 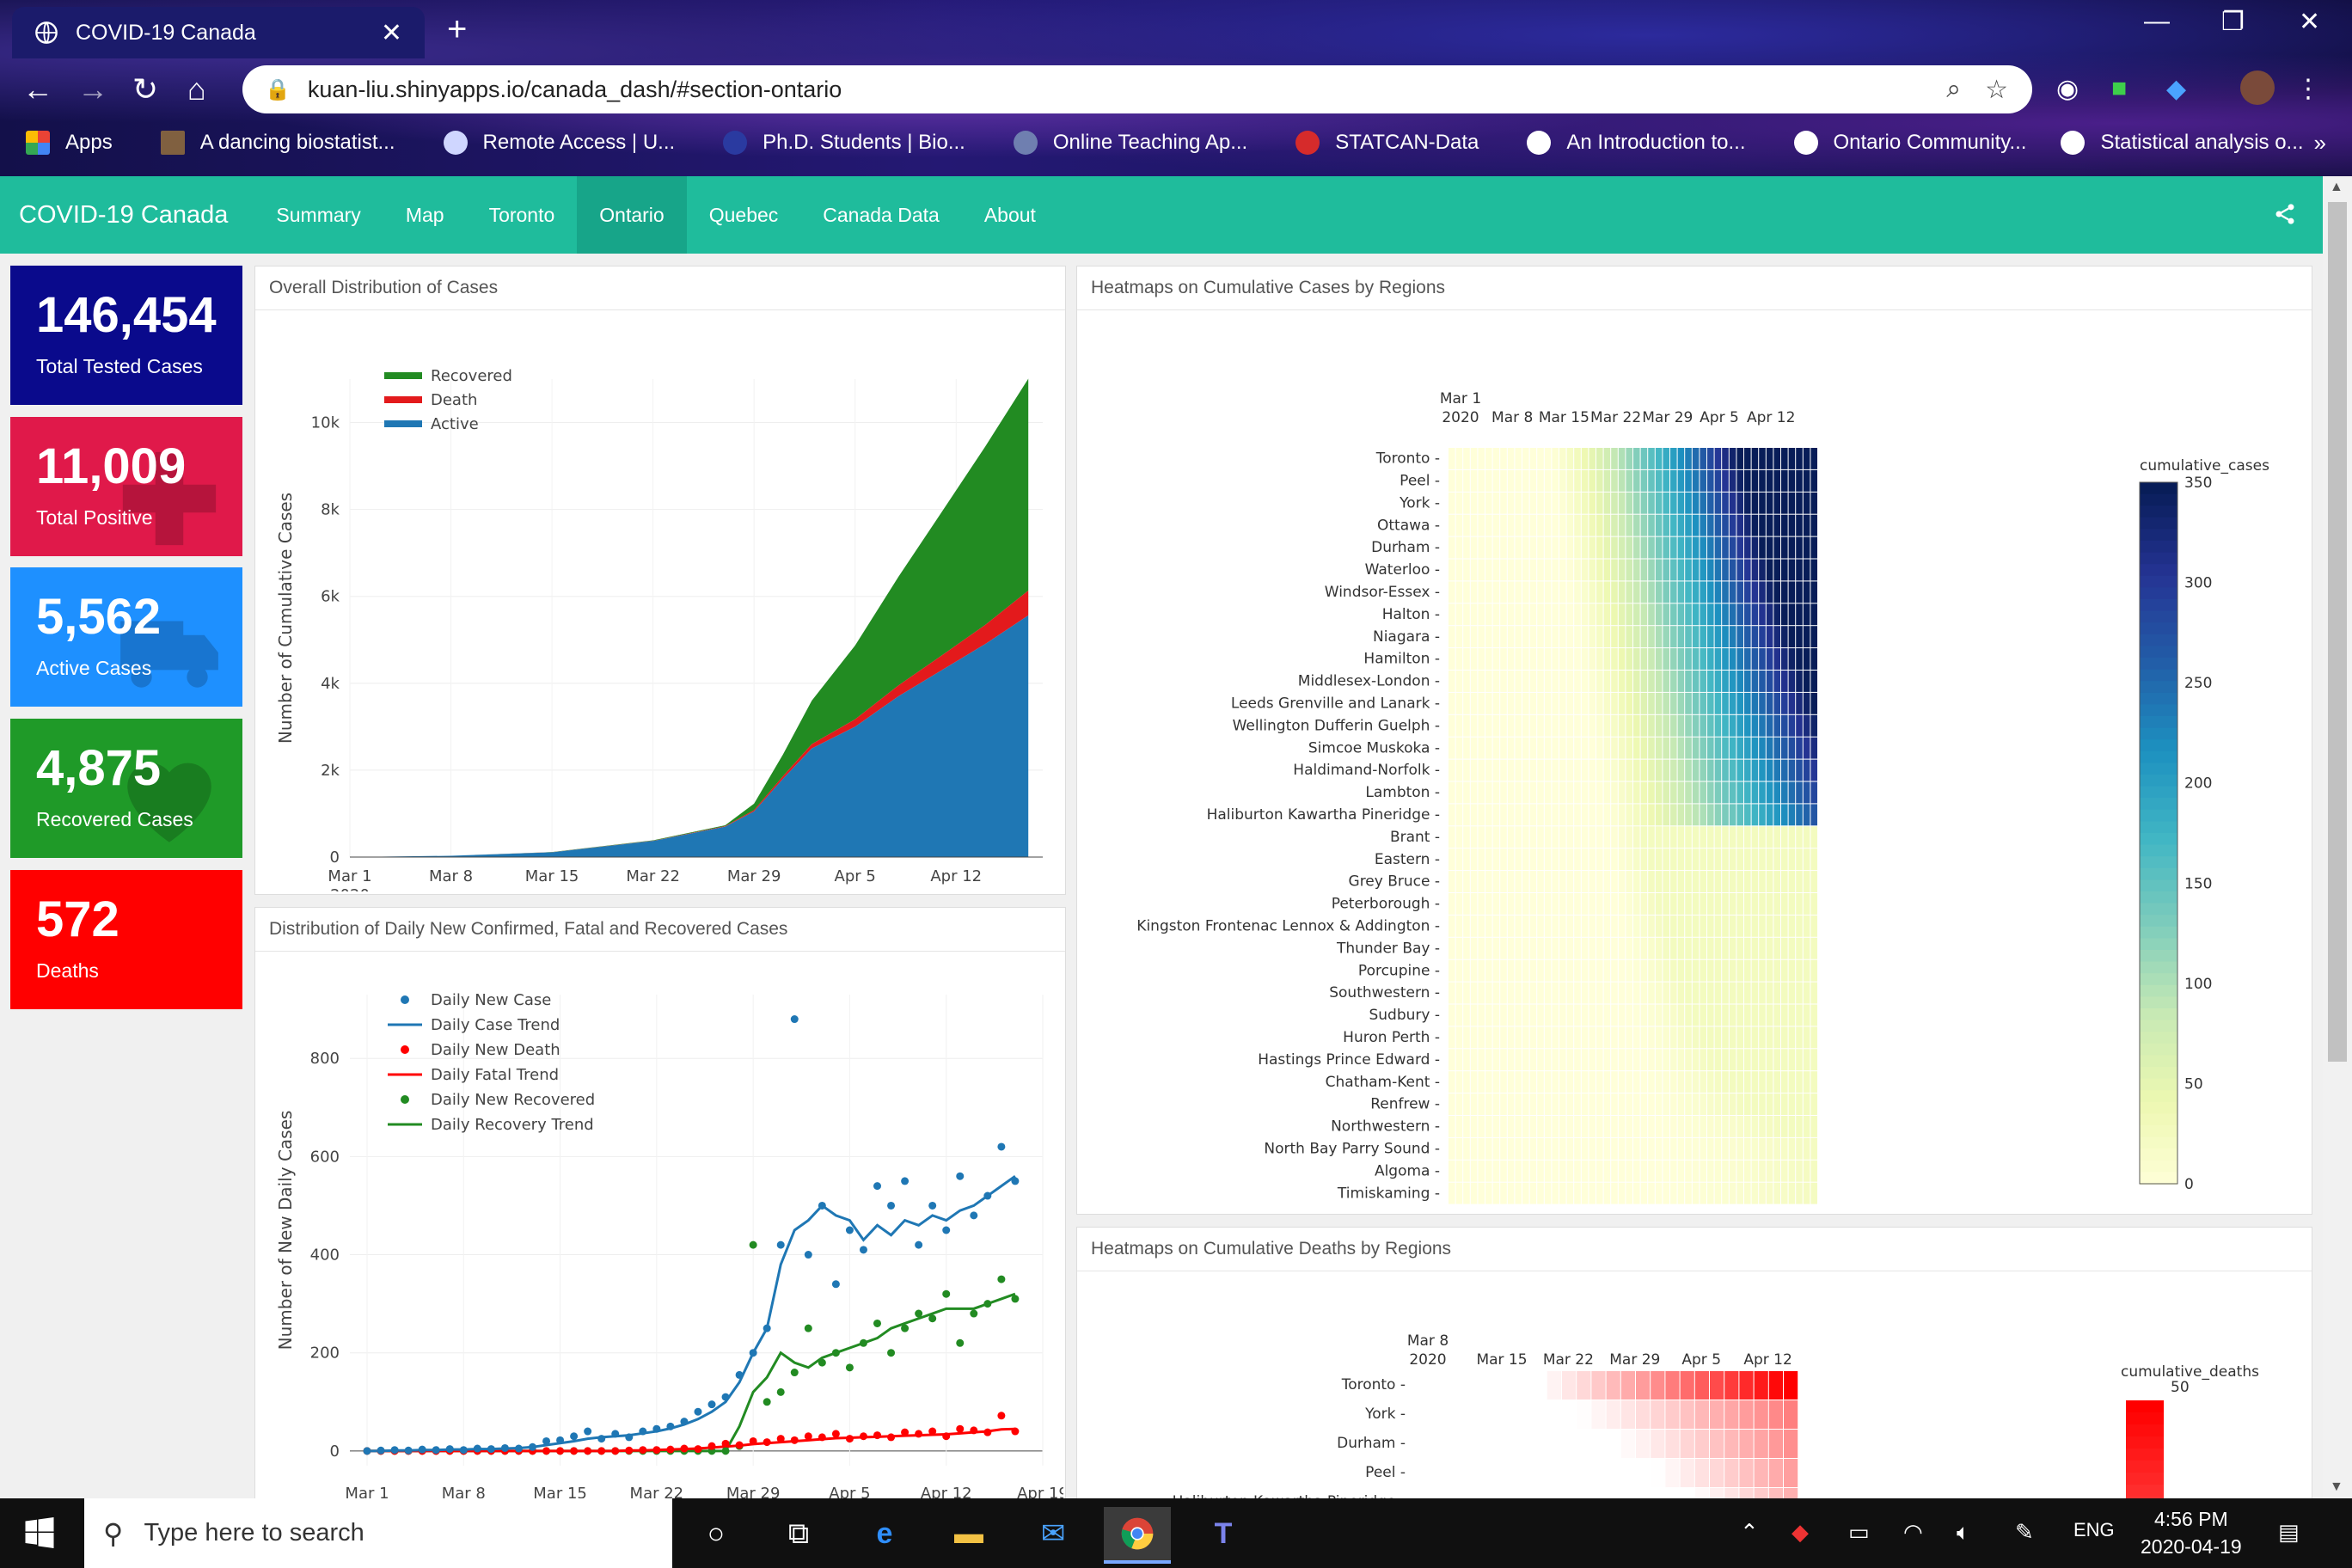 I want to click on nav-canada-data: Canada Data, so click(x=881, y=215).